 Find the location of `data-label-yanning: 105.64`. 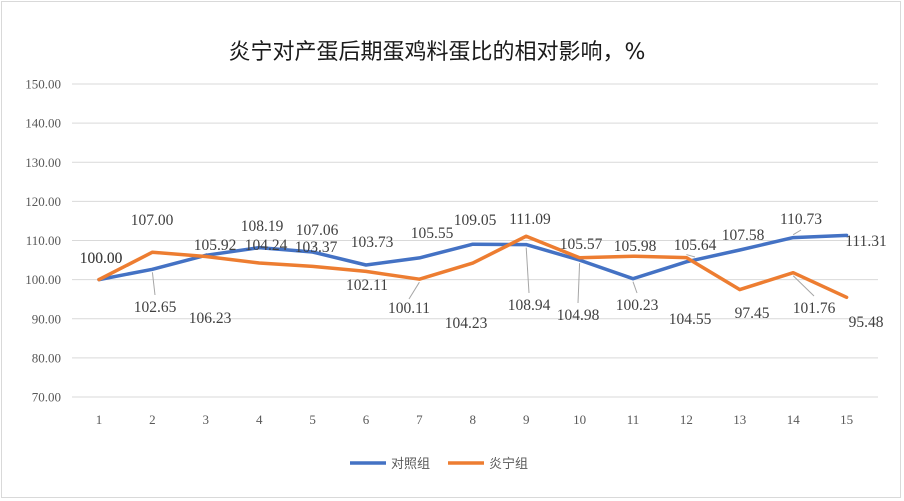

data-label-yanning: 105.64 is located at coordinates (695, 245).